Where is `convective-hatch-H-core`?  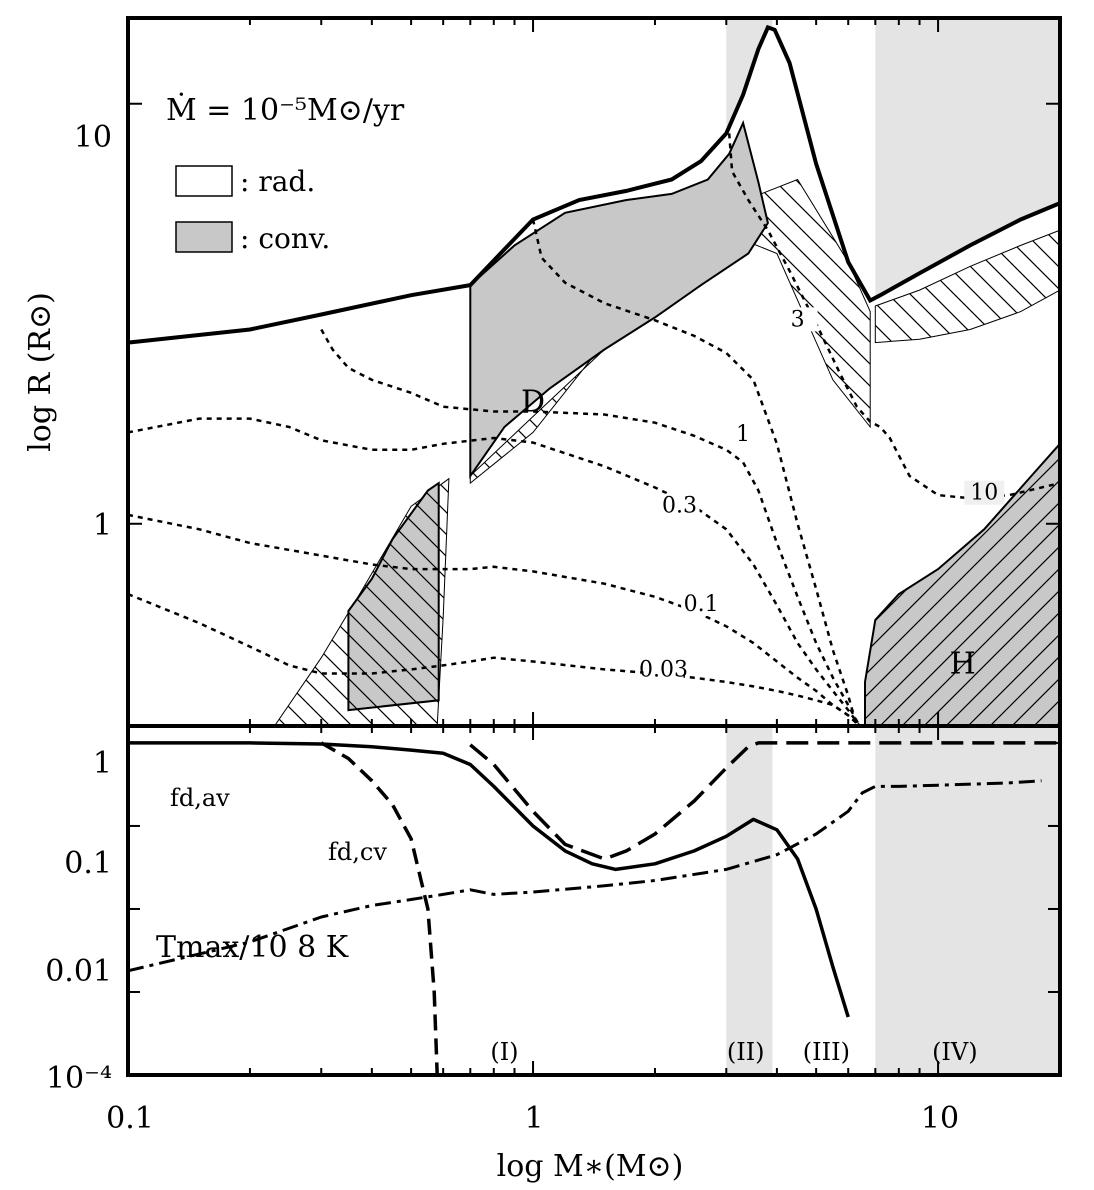 convective-hatch-H-core is located at coordinates (962, 584).